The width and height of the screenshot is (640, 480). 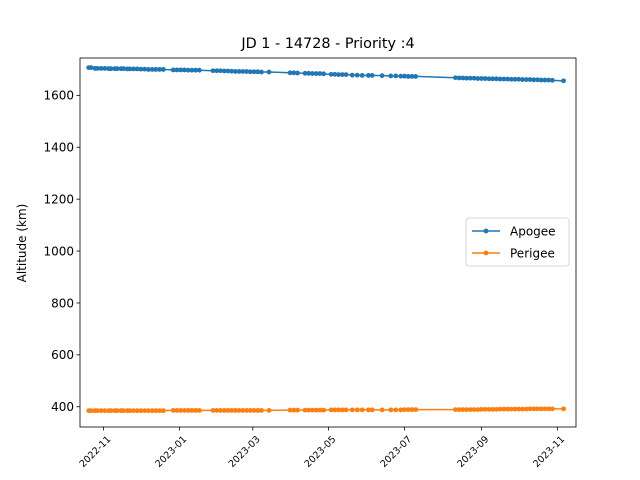 I want to click on legend-marker-apogee, so click(x=486, y=231).